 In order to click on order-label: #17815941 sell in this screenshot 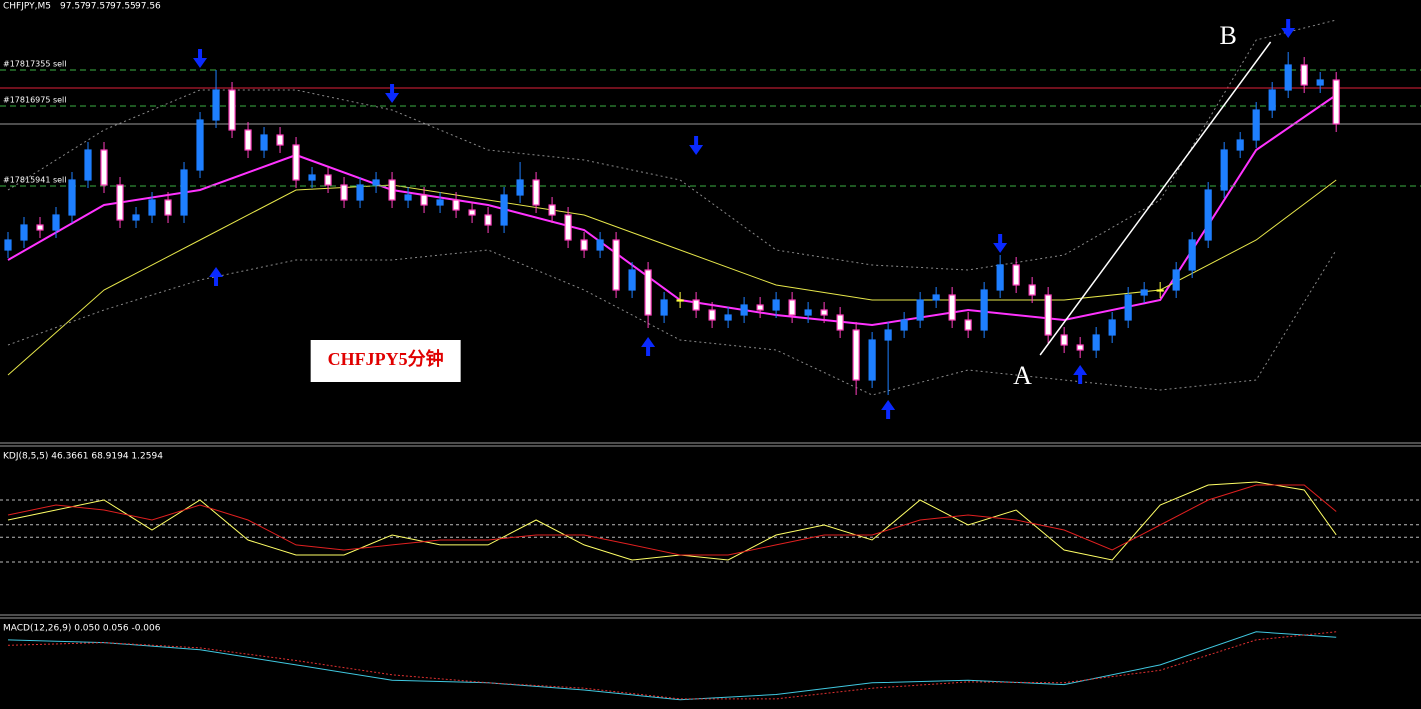, I will do `click(35, 180)`.